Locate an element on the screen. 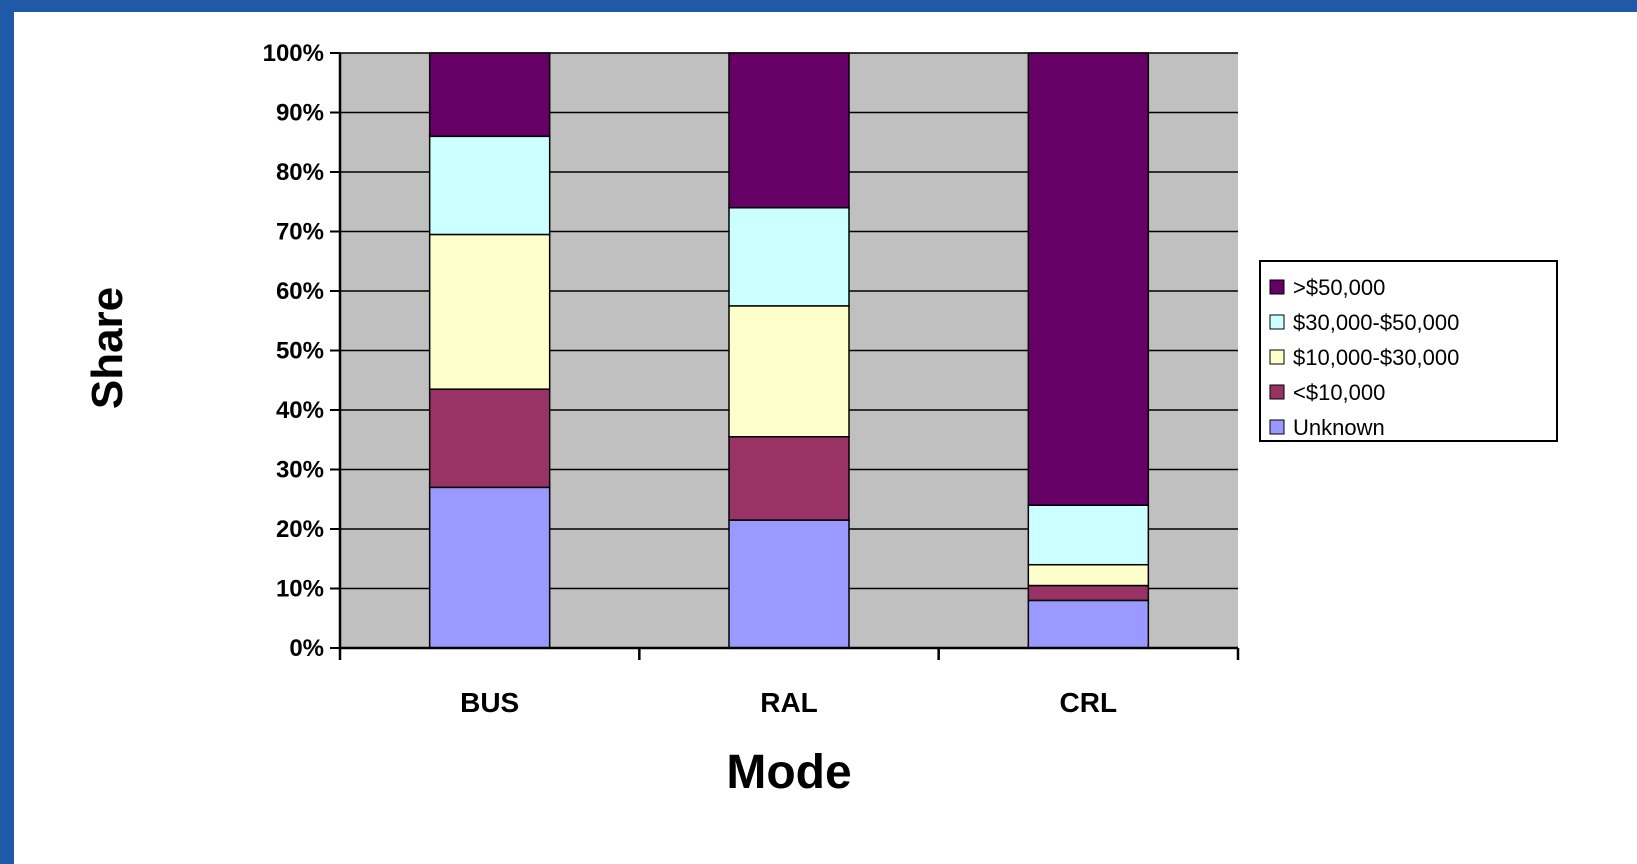 The image size is (1637, 864). legend-label: $30,000-$50,000 is located at coordinates (1376, 322).